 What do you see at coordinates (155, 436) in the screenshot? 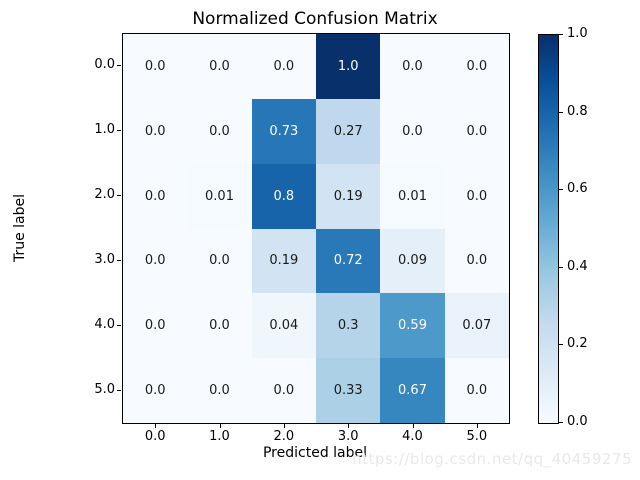
I see `x-tick-label: 0.0` at bounding box center [155, 436].